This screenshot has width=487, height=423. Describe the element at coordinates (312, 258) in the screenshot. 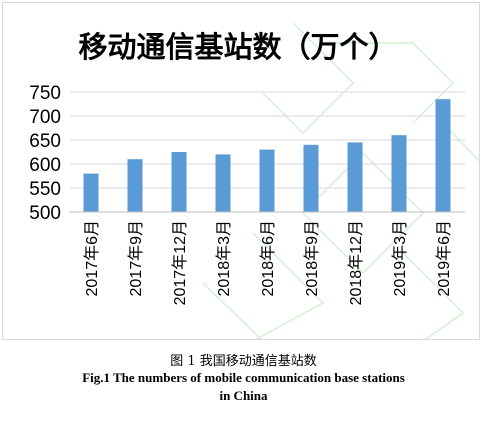

I see `x-tick-label: 2018年9月` at that location.